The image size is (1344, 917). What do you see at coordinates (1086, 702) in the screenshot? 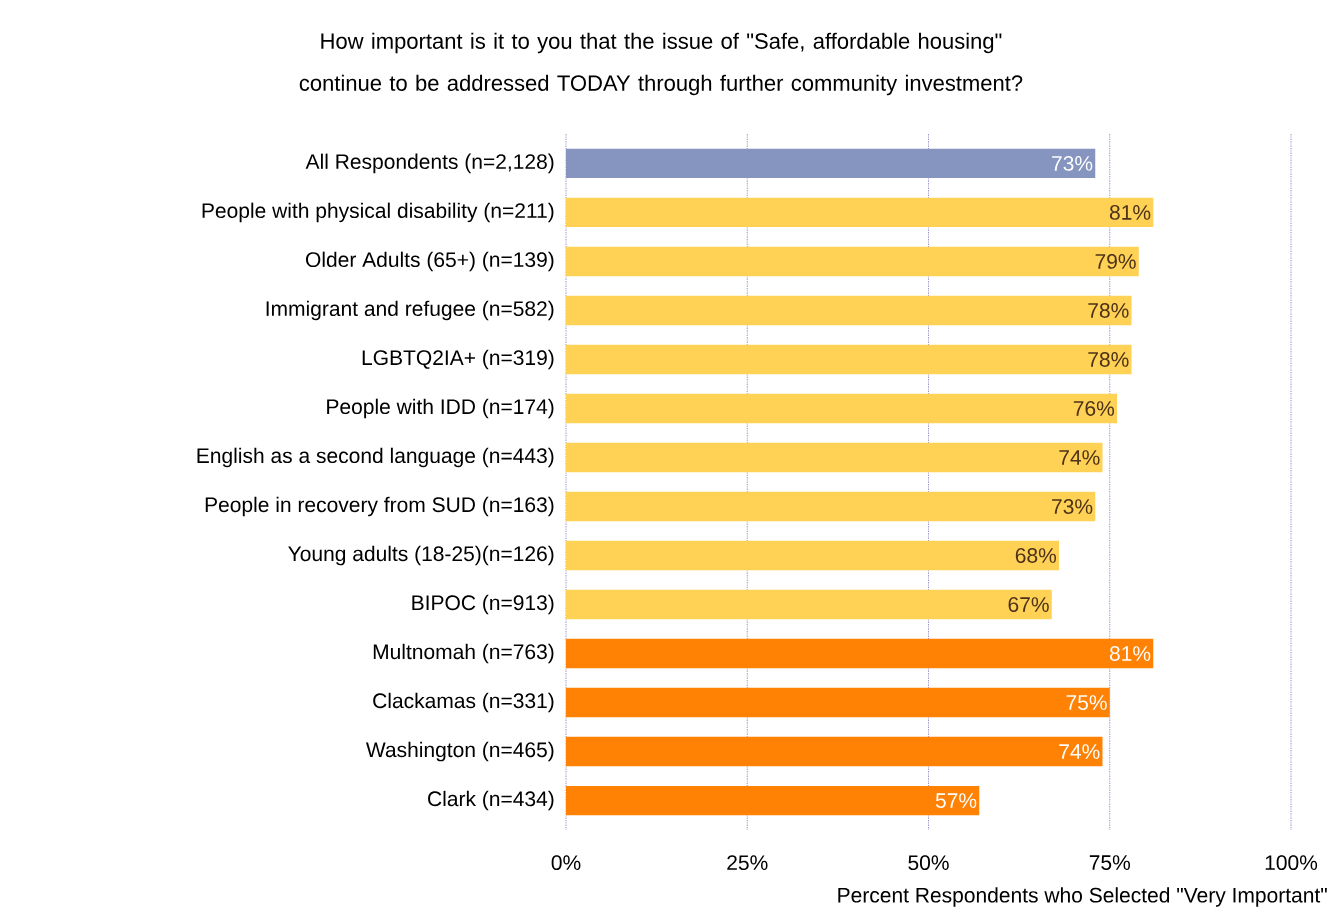
I see `data-label: 75%` at bounding box center [1086, 702].